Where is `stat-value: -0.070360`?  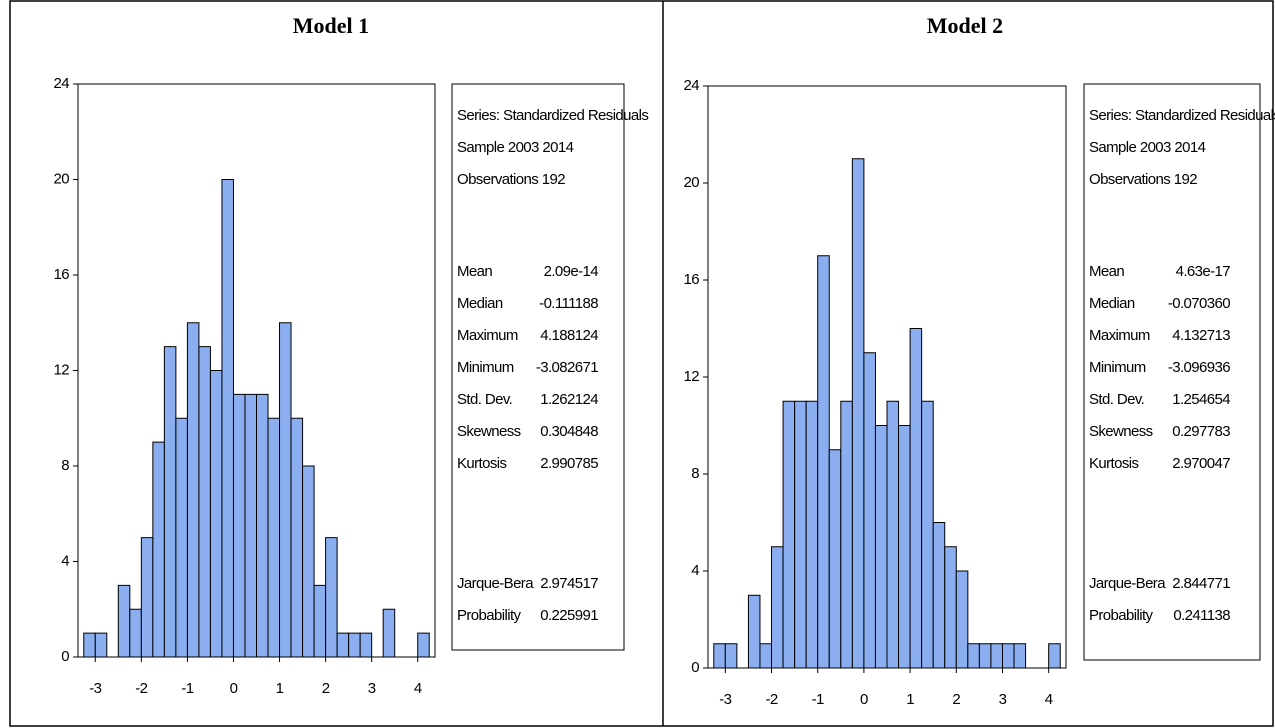 stat-value: -0.070360 is located at coordinates (1199, 303).